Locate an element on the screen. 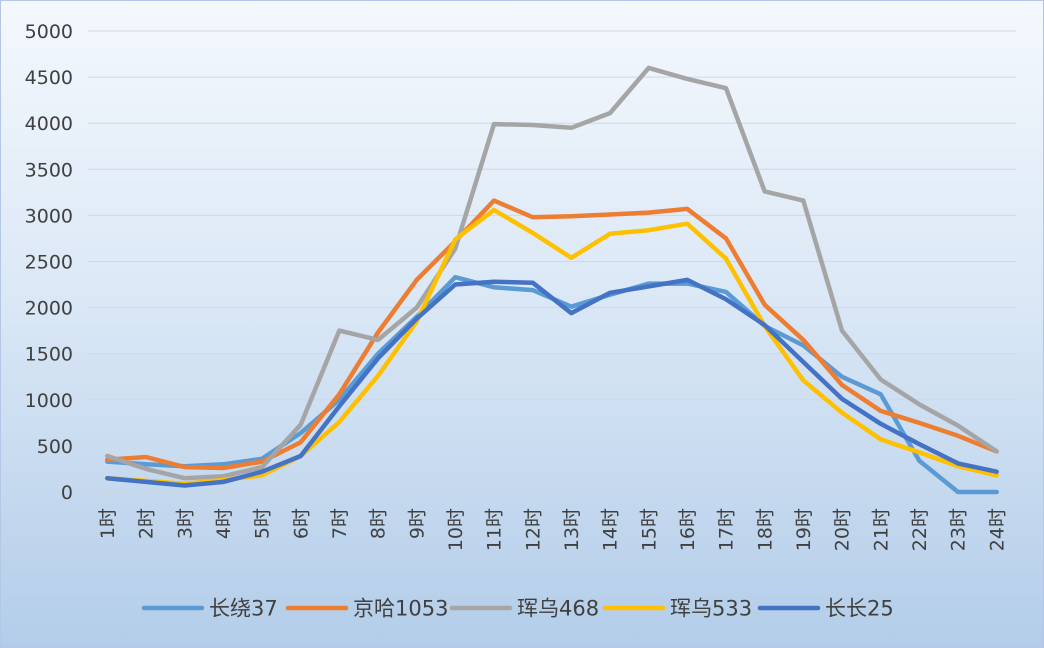  x-tick-label: 7时 is located at coordinates (340, 523).